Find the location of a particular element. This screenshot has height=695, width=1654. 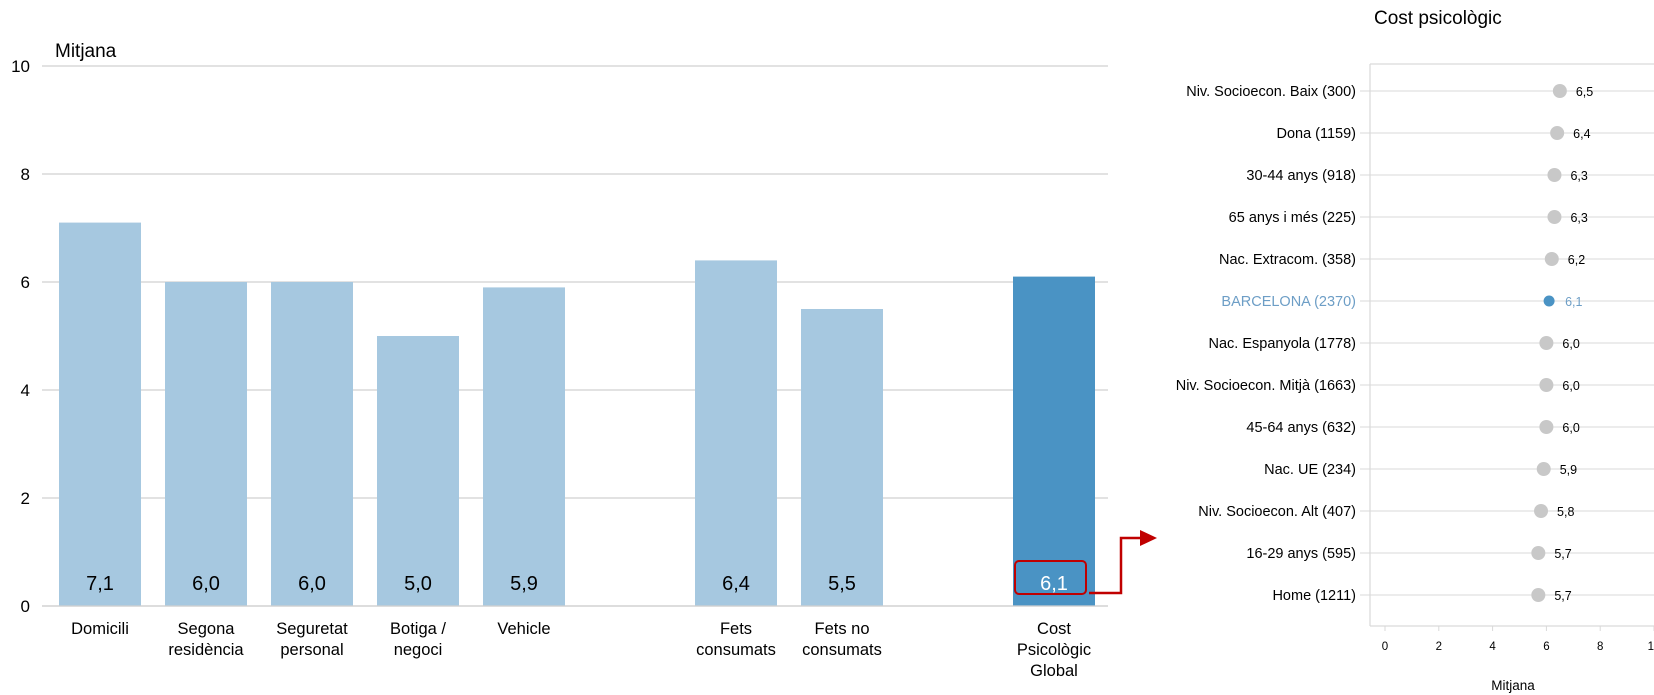

connector-arrow is located at coordinates (1123, 562).